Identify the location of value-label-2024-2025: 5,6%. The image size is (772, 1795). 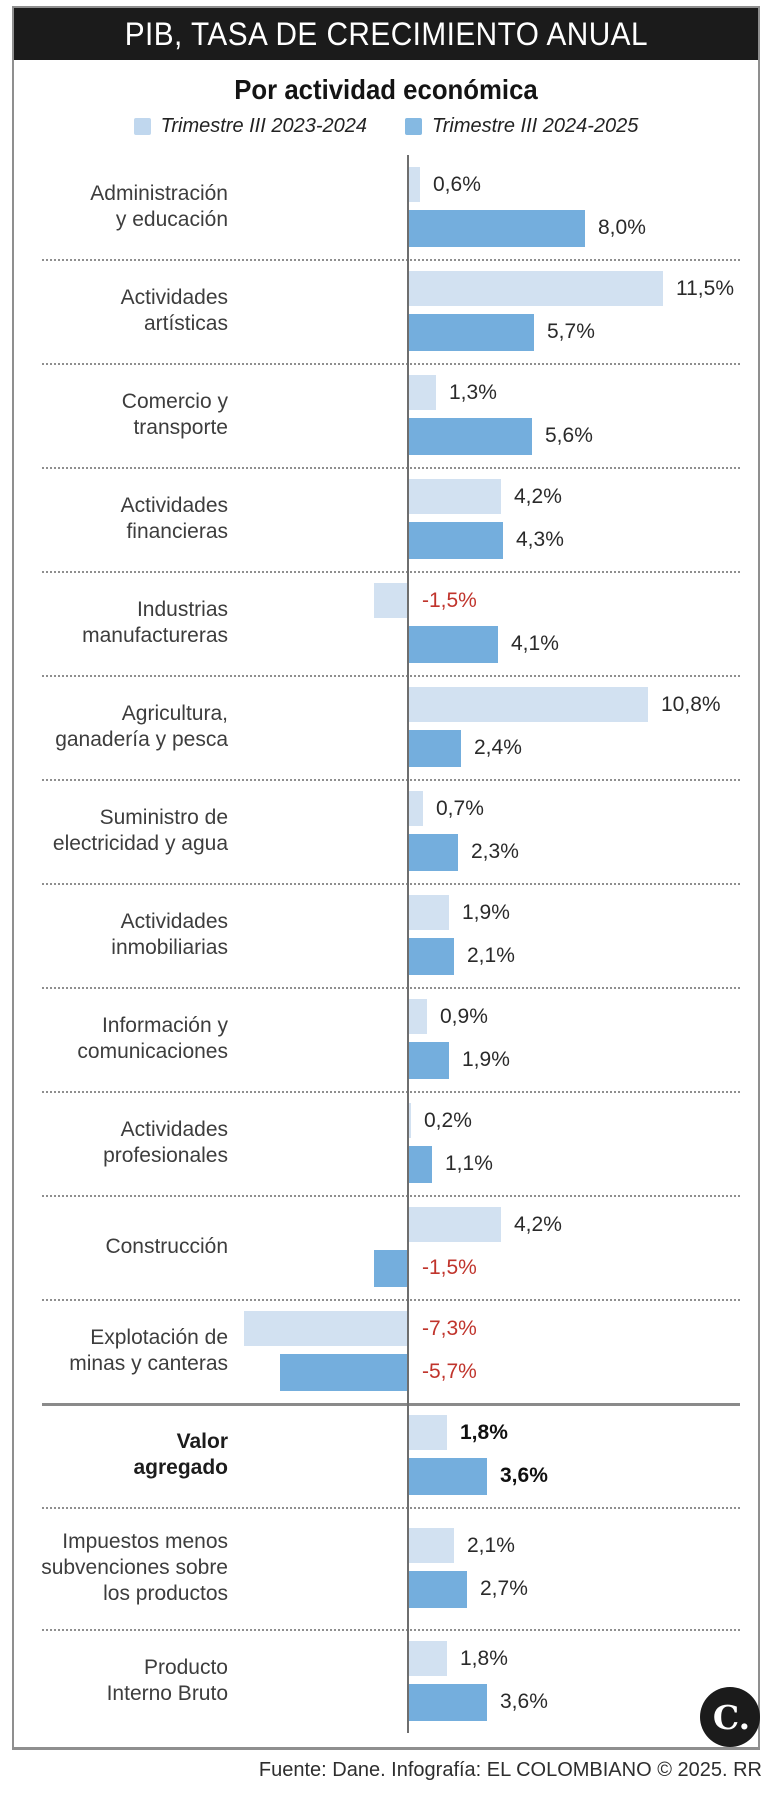
(569, 435).